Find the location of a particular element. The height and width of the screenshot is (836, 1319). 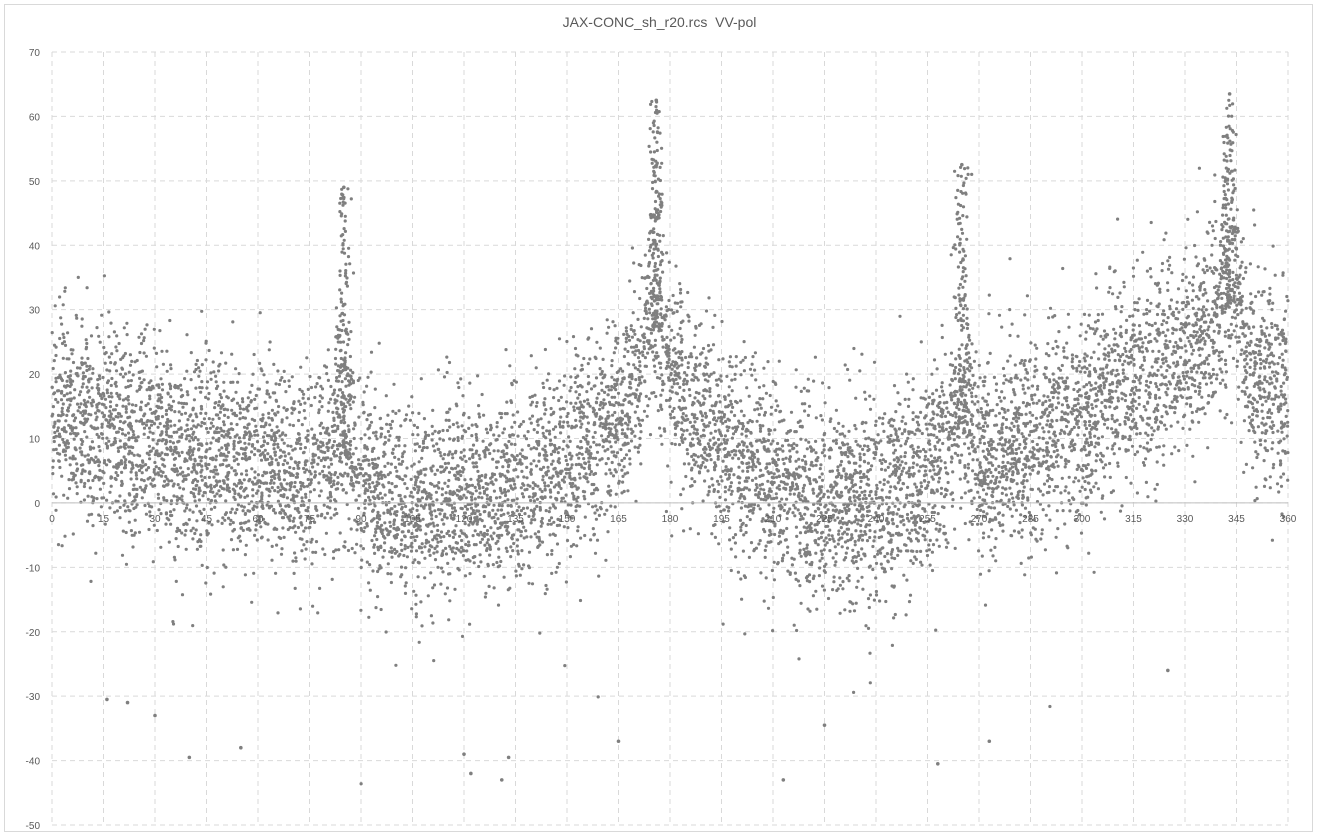

y-tick-label: -10 is located at coordinates (33, 568).